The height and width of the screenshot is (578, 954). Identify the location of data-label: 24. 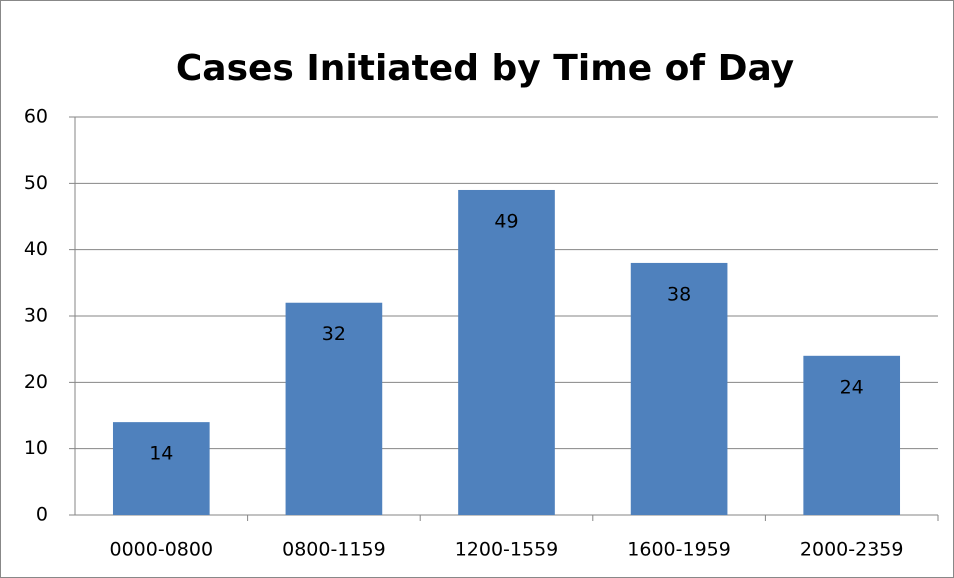
(852, 387).